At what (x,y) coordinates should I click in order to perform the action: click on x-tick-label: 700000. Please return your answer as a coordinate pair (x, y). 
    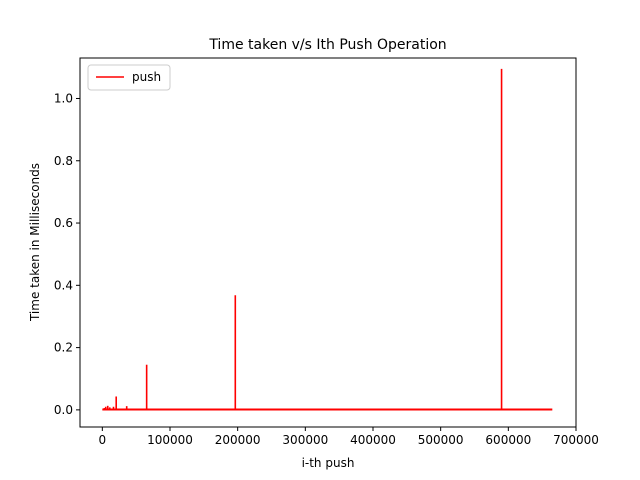
    Looking at the image, I should click on (576, 440).